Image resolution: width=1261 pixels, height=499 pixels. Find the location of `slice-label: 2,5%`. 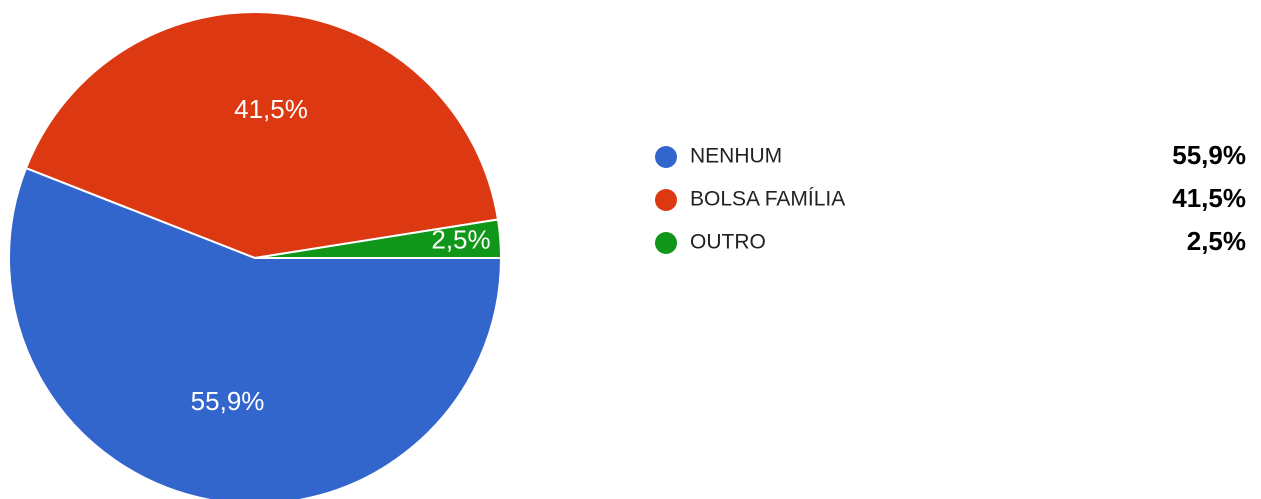

slice-label: 2,5% is located at coordinates (460, 240).